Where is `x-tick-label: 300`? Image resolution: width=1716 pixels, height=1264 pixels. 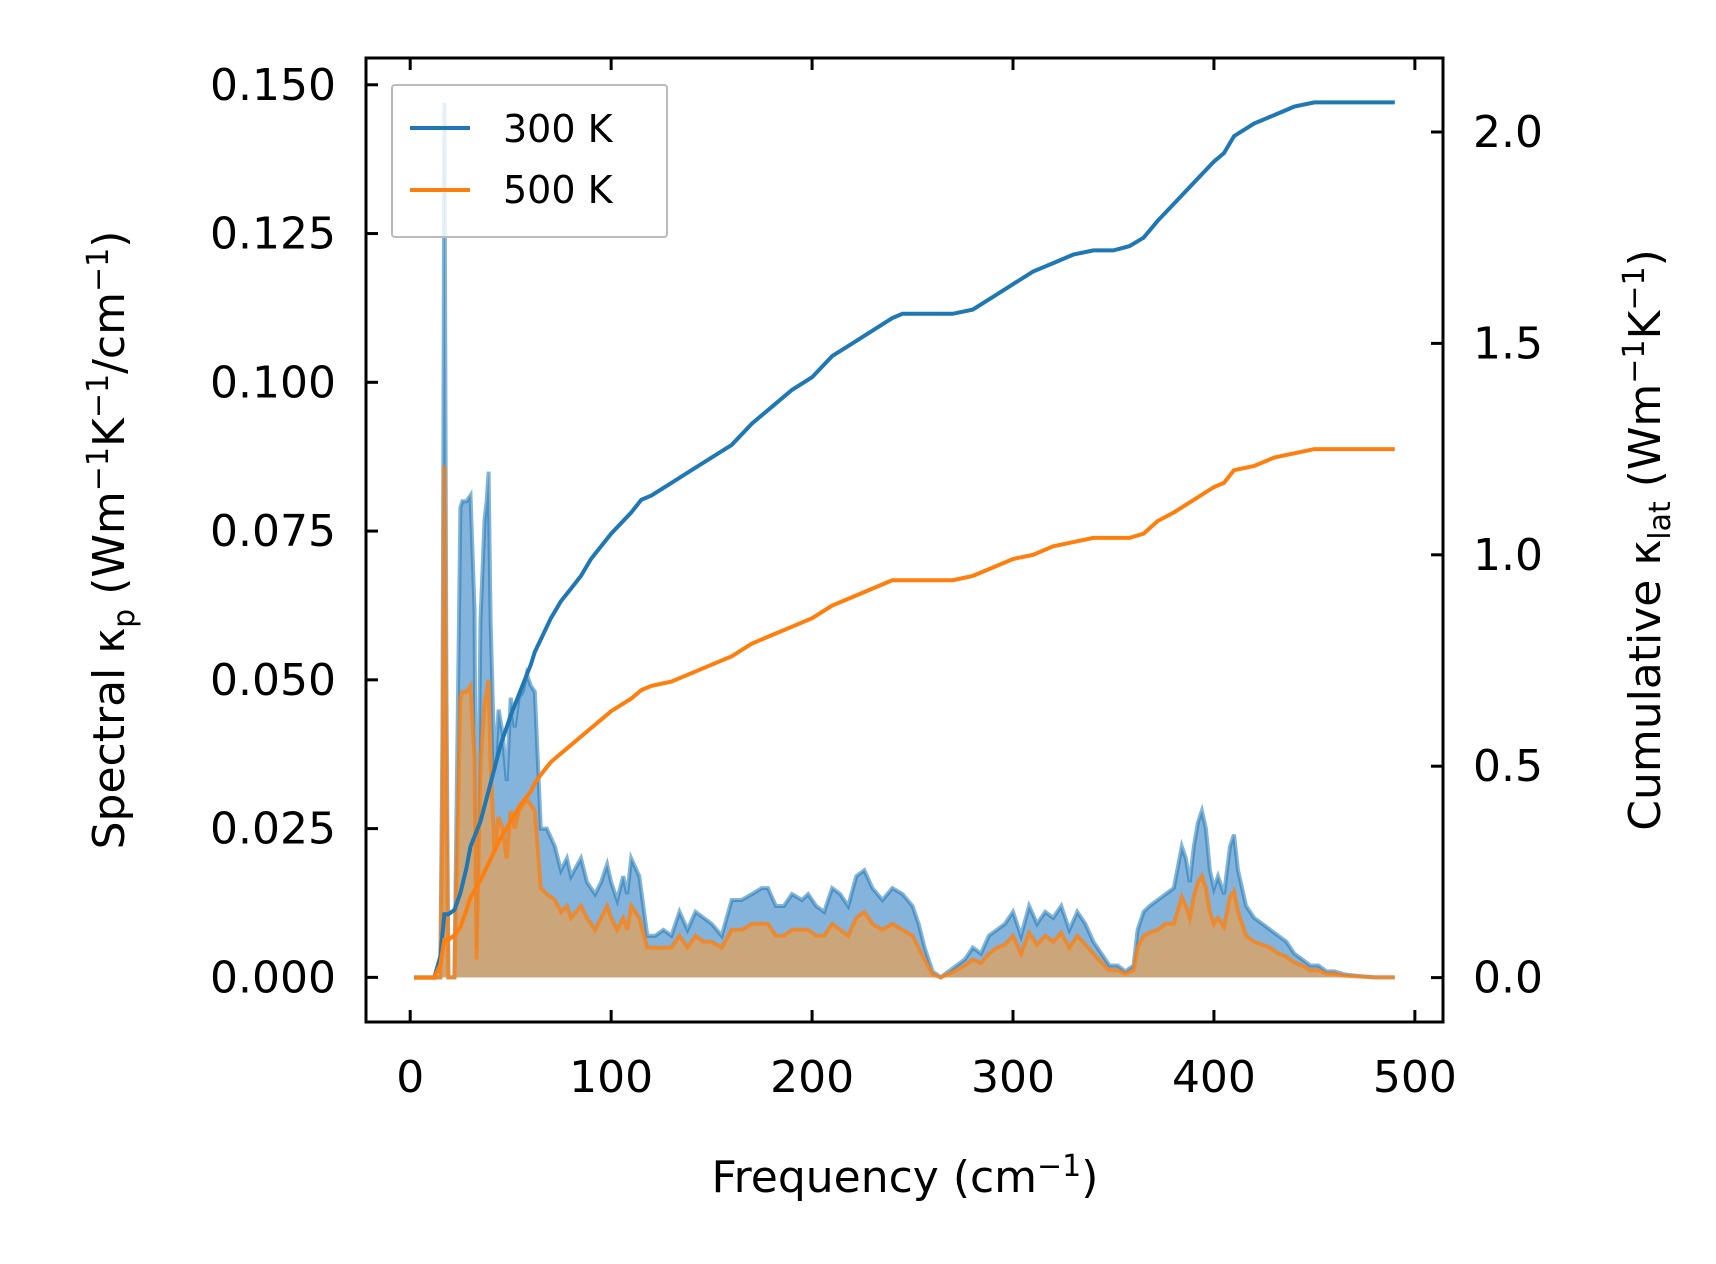 x-tick-label: 300 is located at coordinates (1013, 1077).